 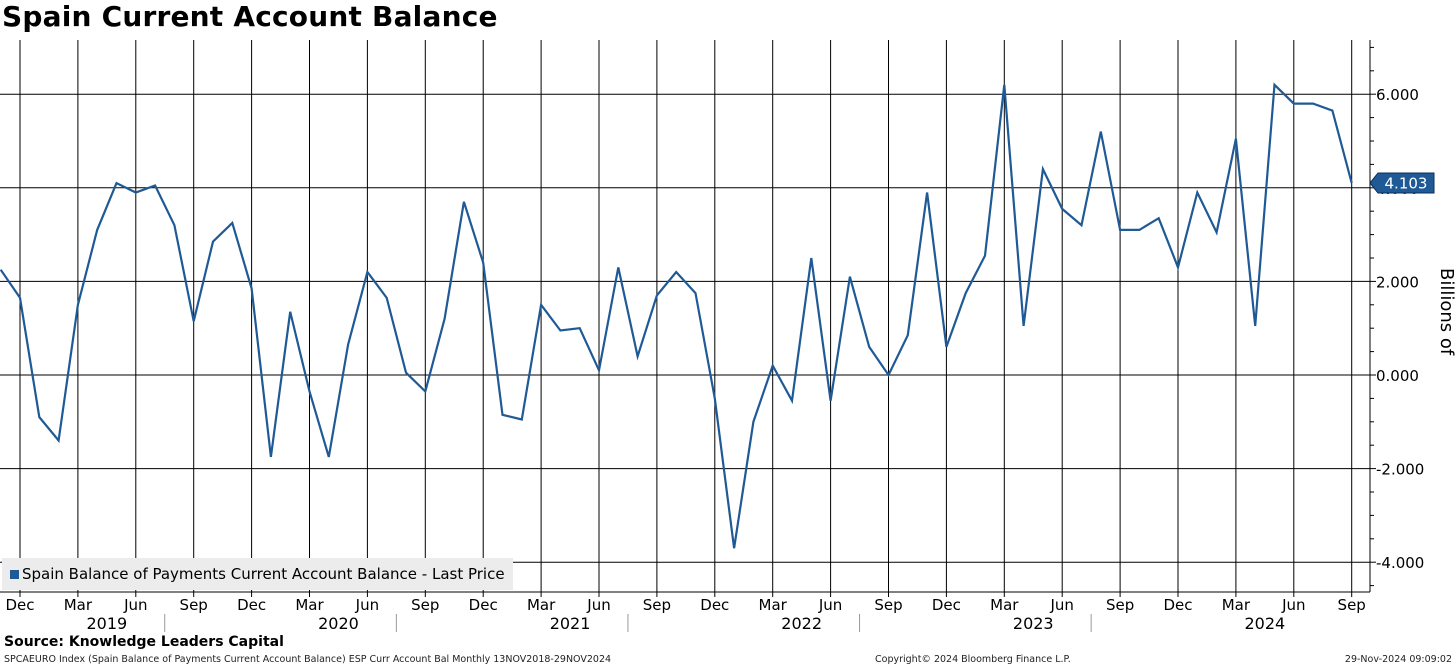 What do you see at coordinates (1406, 183) in the screenshot?
I see `last-value-label: 4.103` at bounding box center [1406, 183].